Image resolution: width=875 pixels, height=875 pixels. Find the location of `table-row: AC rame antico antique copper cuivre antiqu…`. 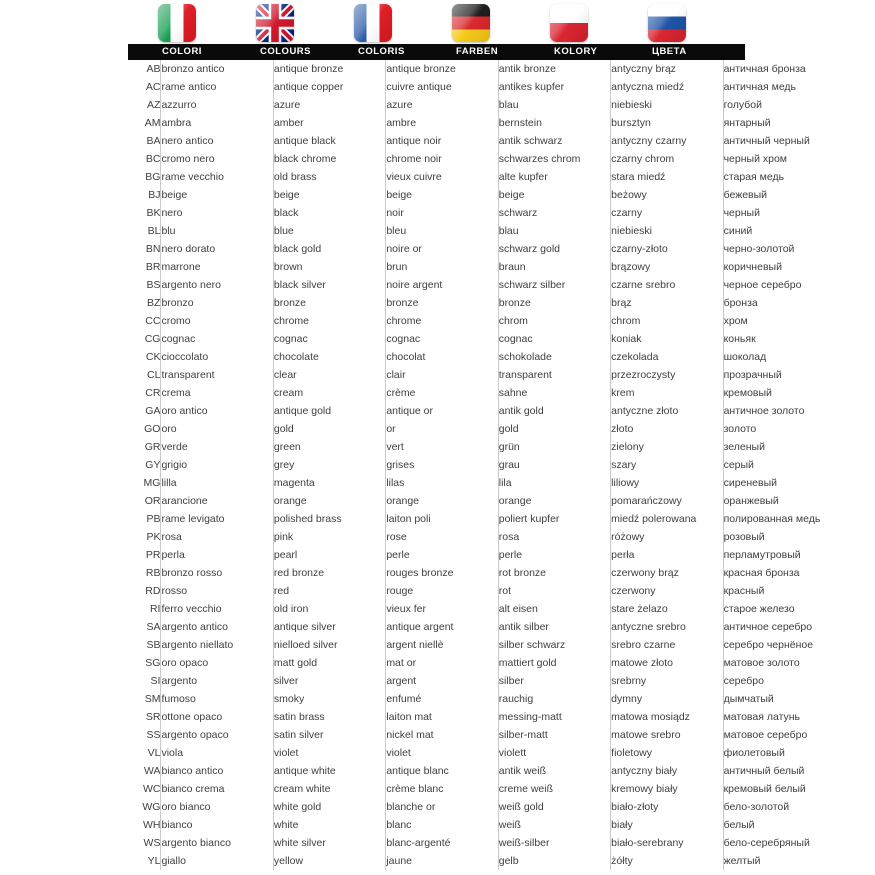

table-row: AC rame antico antique copper cuivre antiqu… is located at coordinates (501, 87).